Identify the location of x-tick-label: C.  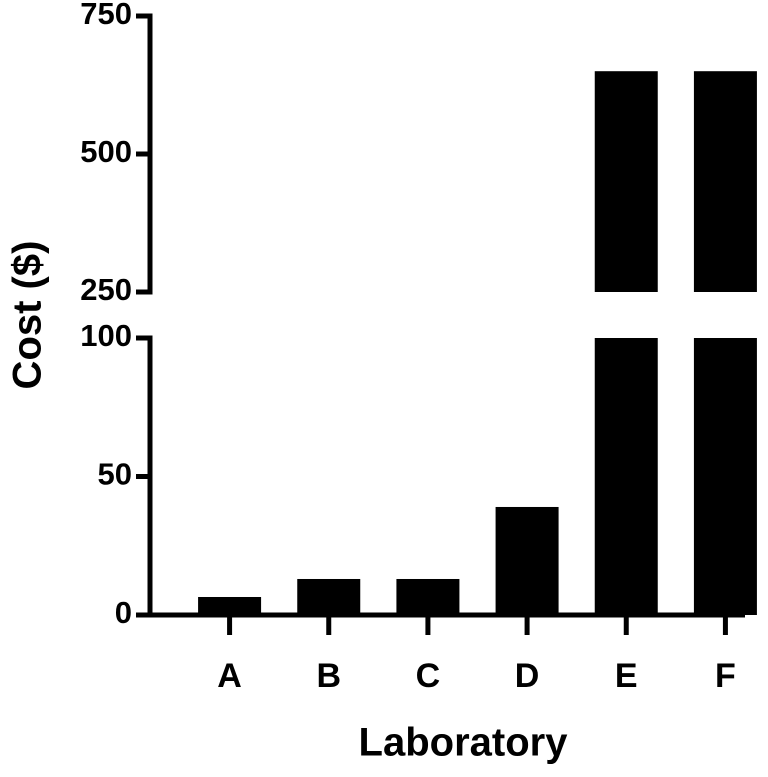
(428, 676).